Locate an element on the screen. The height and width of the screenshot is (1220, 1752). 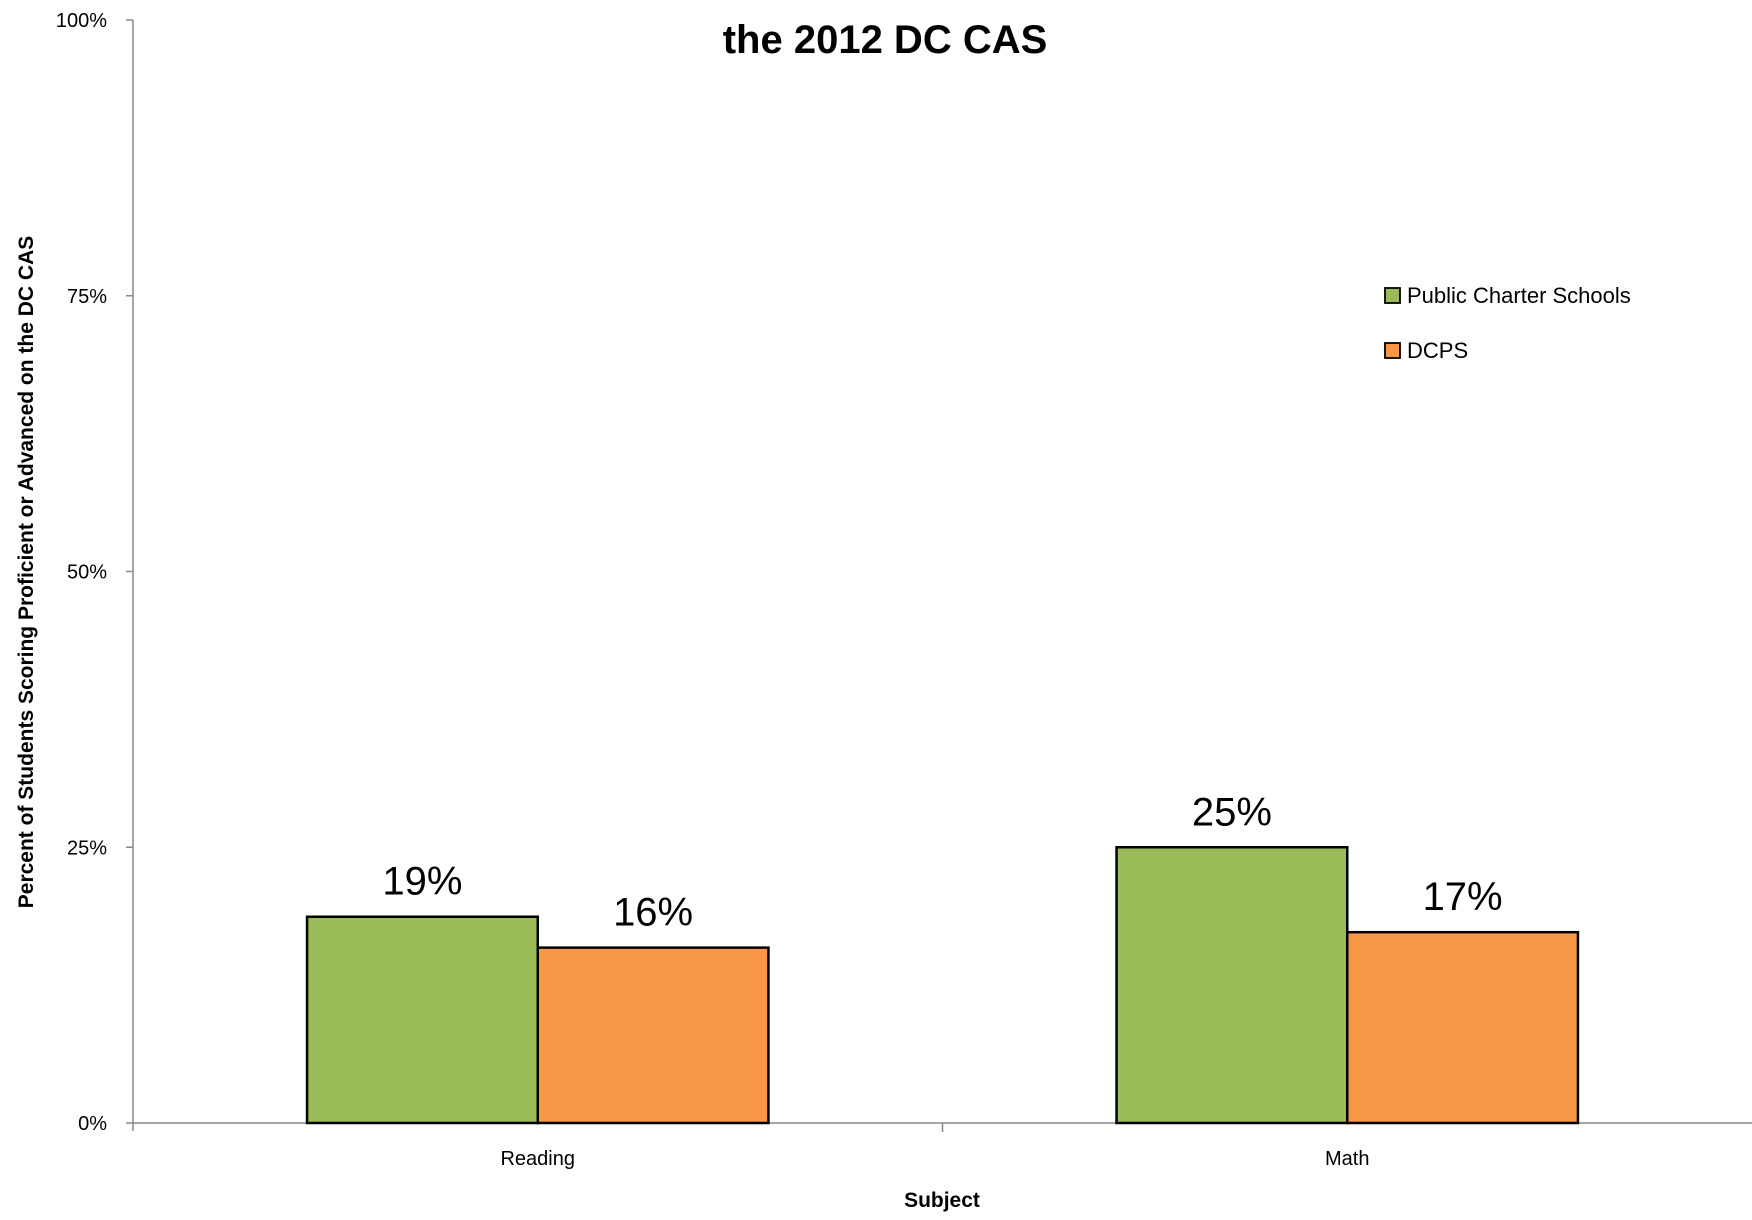
legend-label: DCPS is located at coordinates (1437, 350).